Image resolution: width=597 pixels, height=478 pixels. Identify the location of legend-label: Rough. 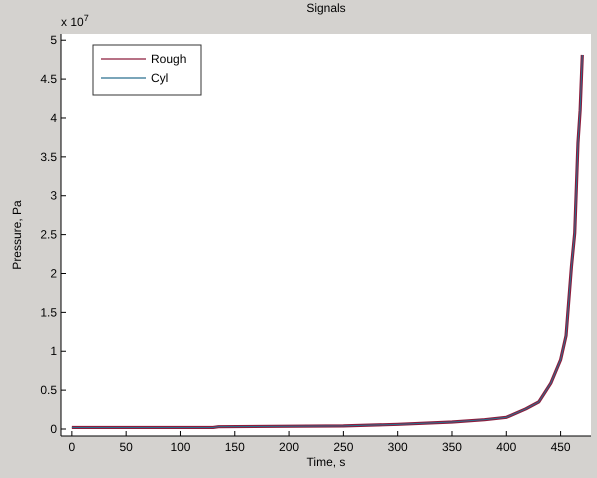
(168, 59).